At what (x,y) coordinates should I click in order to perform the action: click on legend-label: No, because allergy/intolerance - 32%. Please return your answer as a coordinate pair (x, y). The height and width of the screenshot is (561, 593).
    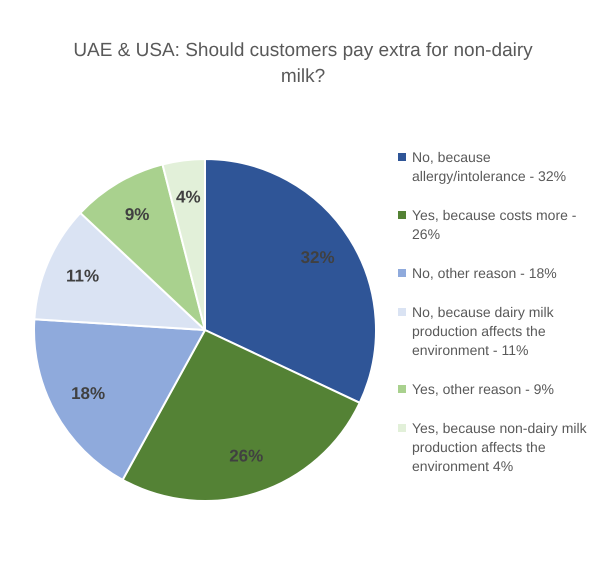
    Looking at the image, I should click on (490, 167).